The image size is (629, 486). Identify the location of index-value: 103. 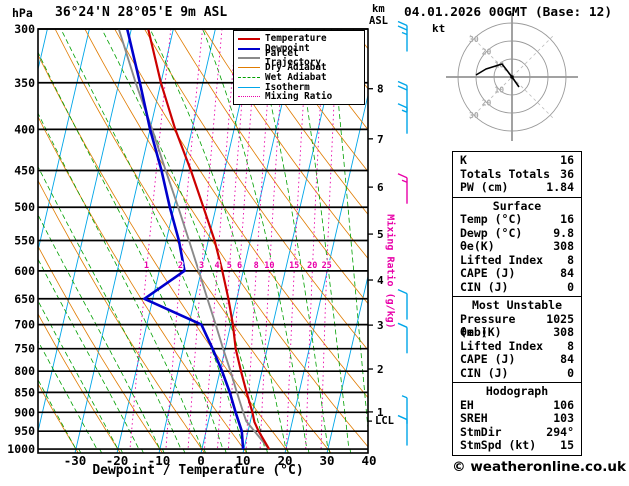
(563, 418).